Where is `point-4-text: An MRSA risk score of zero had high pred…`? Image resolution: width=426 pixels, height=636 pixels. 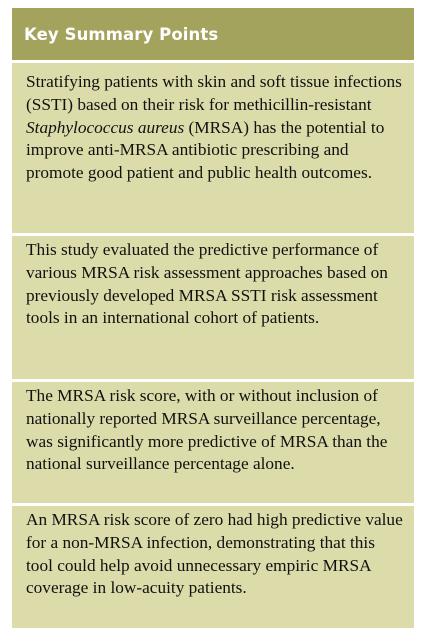 point-4-text: An MRSA risk score of zero had high pred… is located at coordinates (214, 554).